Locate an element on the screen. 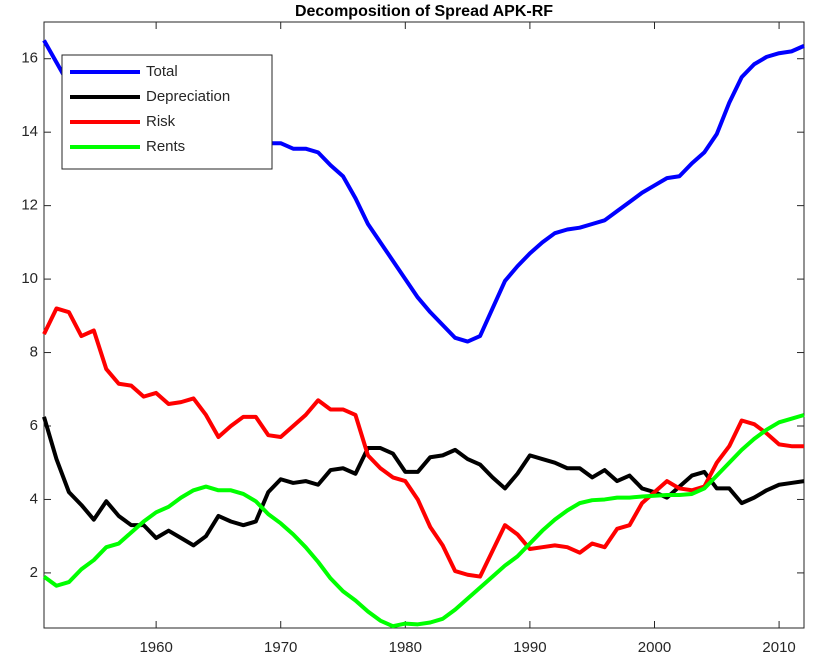 This screenshot has width=814, height=669. x-tick-label: 1980 is located at coordinates (405, 647).